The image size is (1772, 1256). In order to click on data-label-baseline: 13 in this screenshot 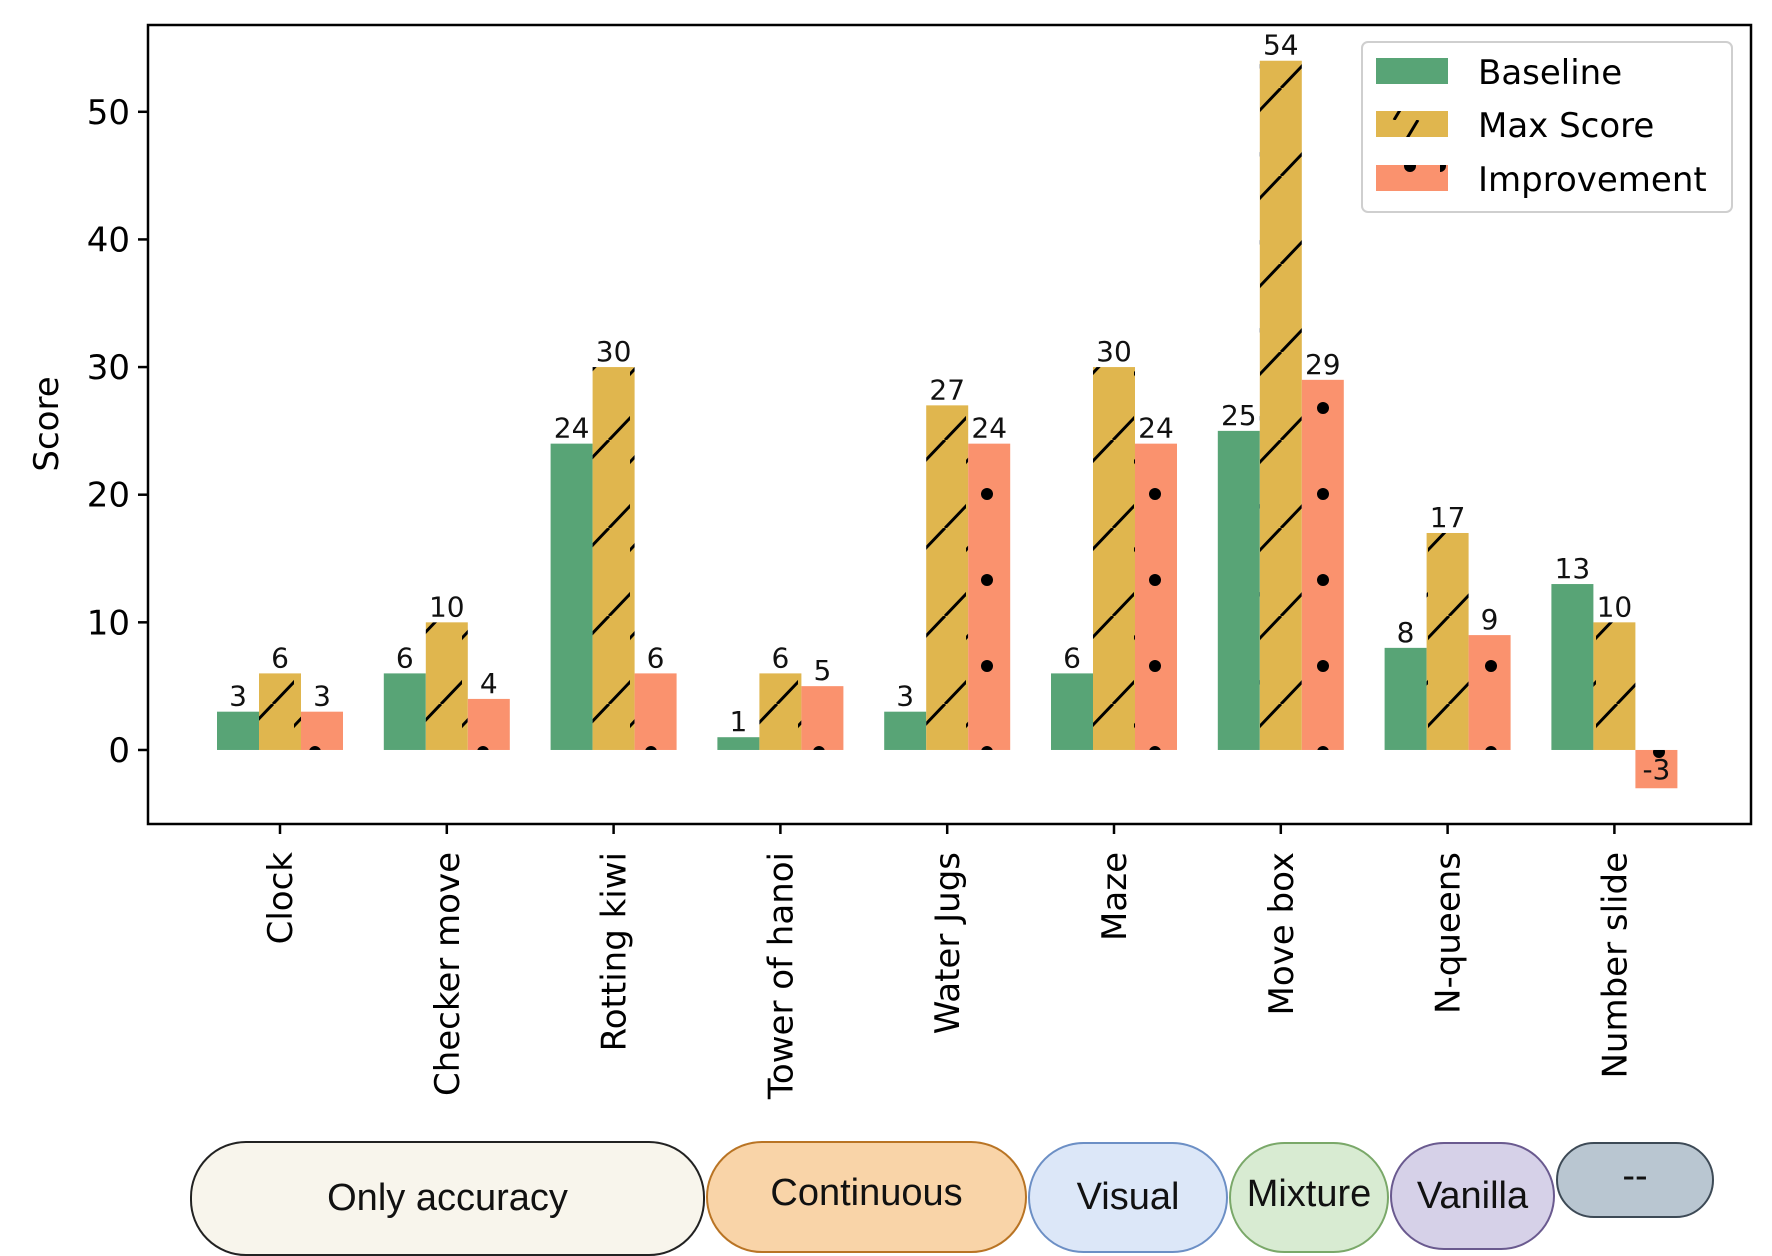, I will do `click(1573, 568)`.